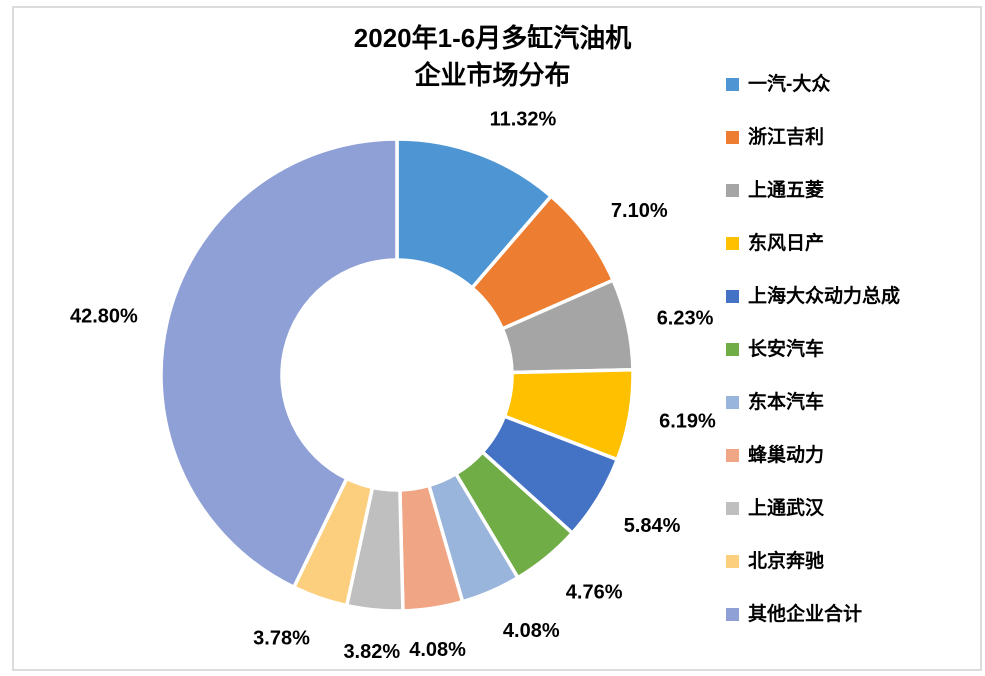 The image size is (985, 676). I want to click on legend-label: 东风日产, so click(786, 243).